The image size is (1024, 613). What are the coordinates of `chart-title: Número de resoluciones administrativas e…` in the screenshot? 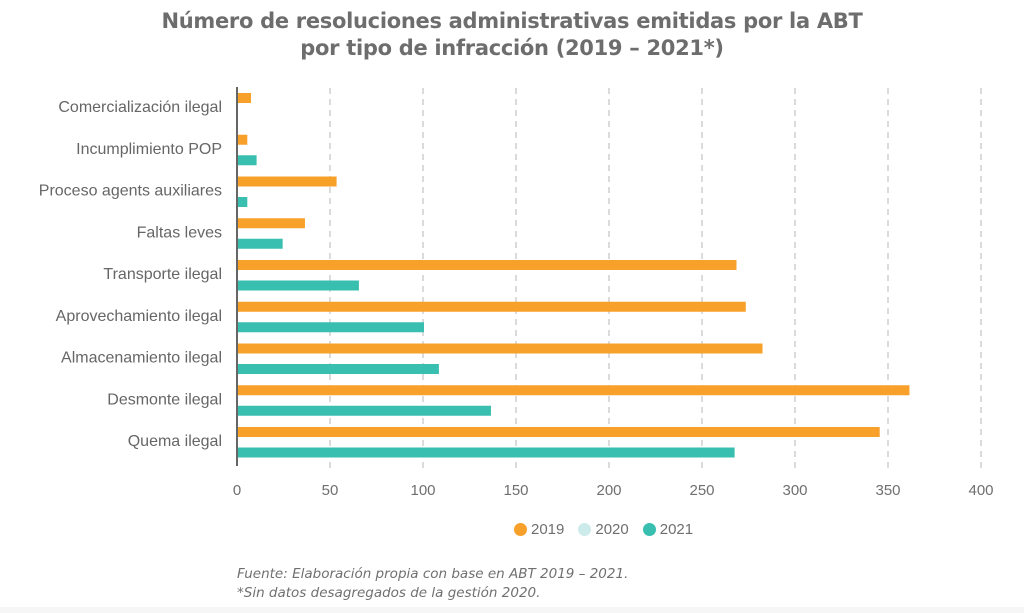 It's located at (512, 35).